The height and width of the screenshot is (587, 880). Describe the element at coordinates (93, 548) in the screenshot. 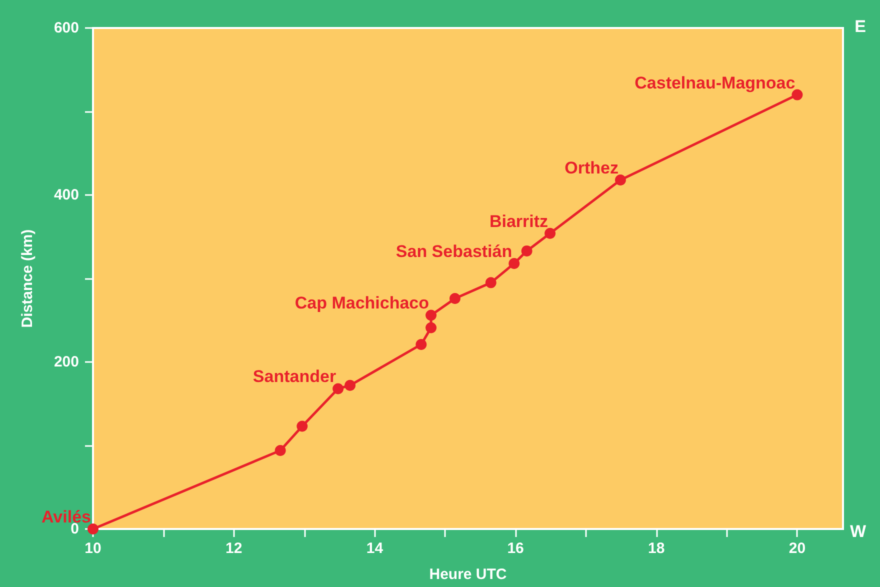

I see `x-tick-label: 10` at that location.